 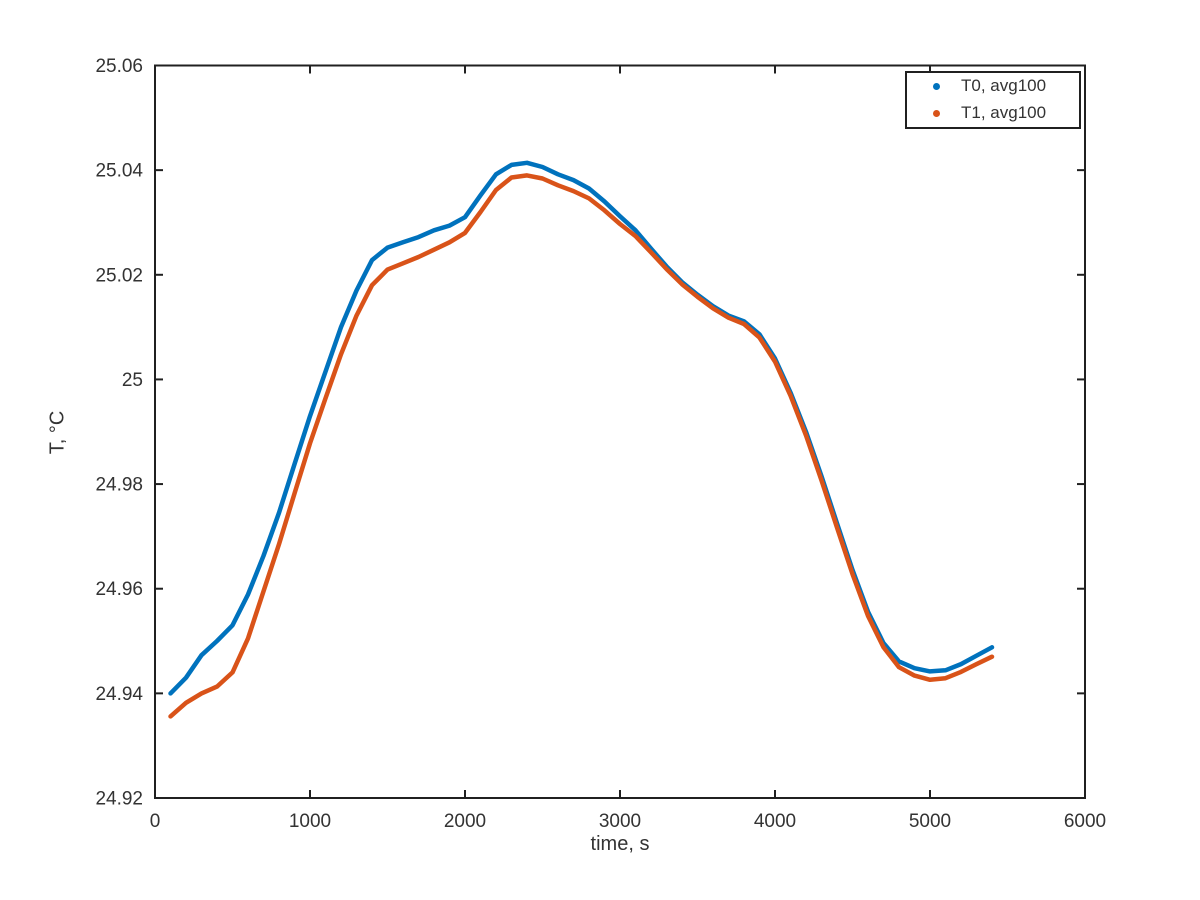 I want to click on legend: T0, avg100 T1, avg100, so click(x=993, y=100).